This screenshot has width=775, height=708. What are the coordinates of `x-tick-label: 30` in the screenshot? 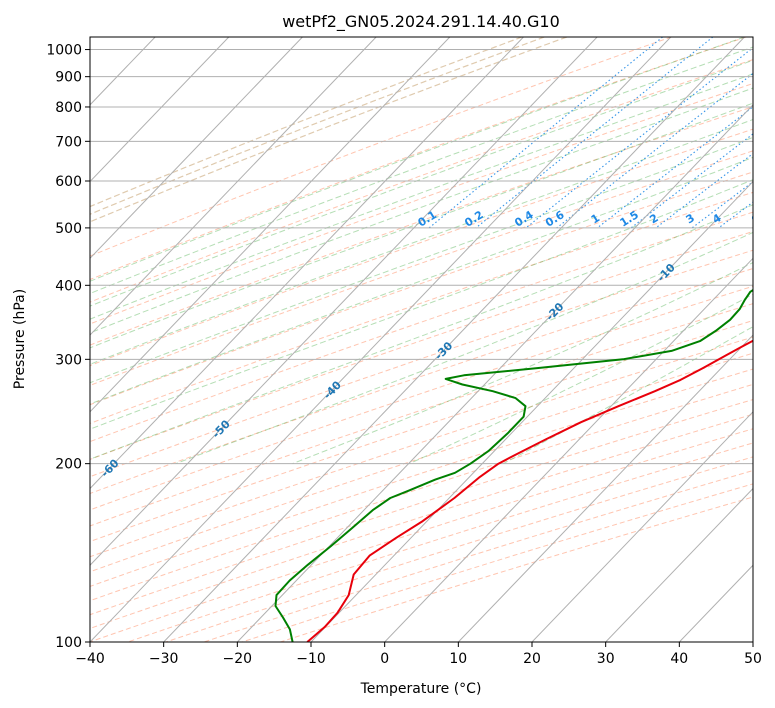 It's located at (606, 659).